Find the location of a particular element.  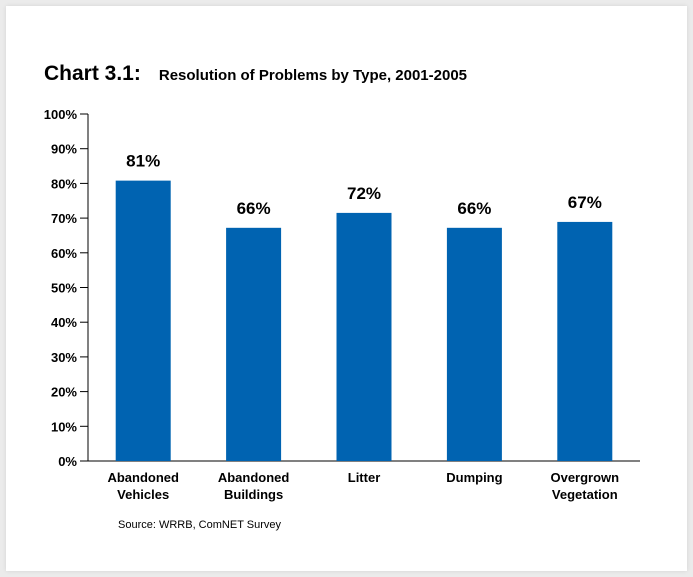

y-tick-label: 10% is located at coordinates (64, 426).